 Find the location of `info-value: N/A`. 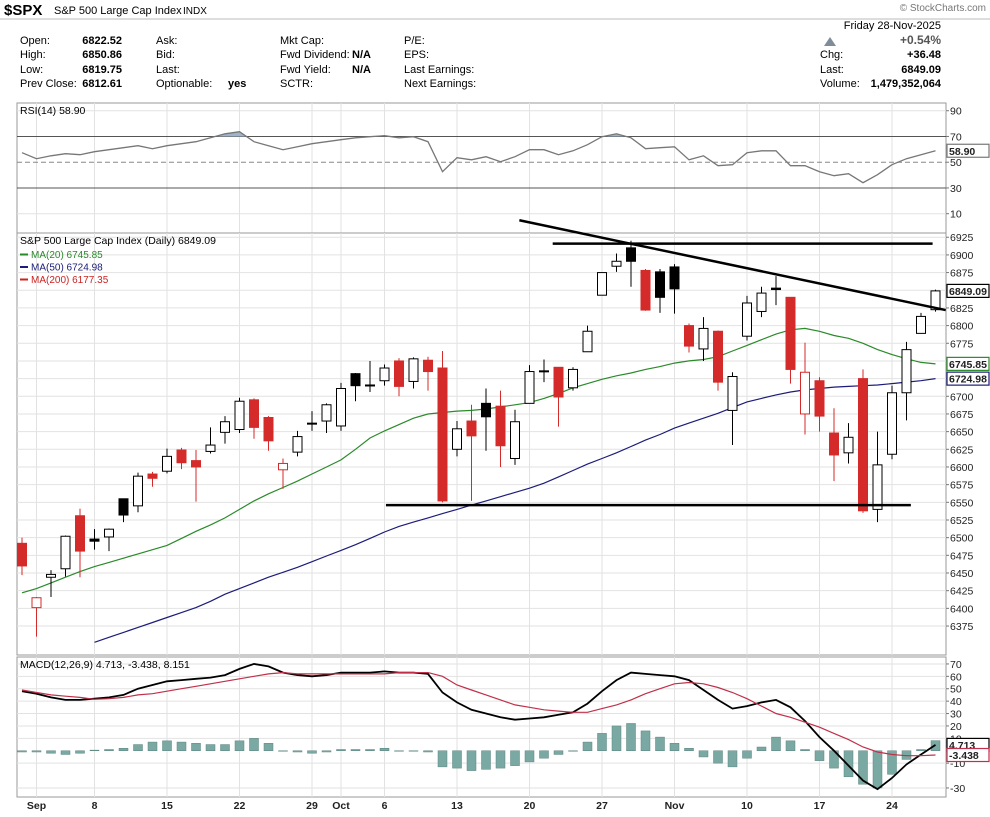

info-value: N/A is located at coordinates (361, 55).